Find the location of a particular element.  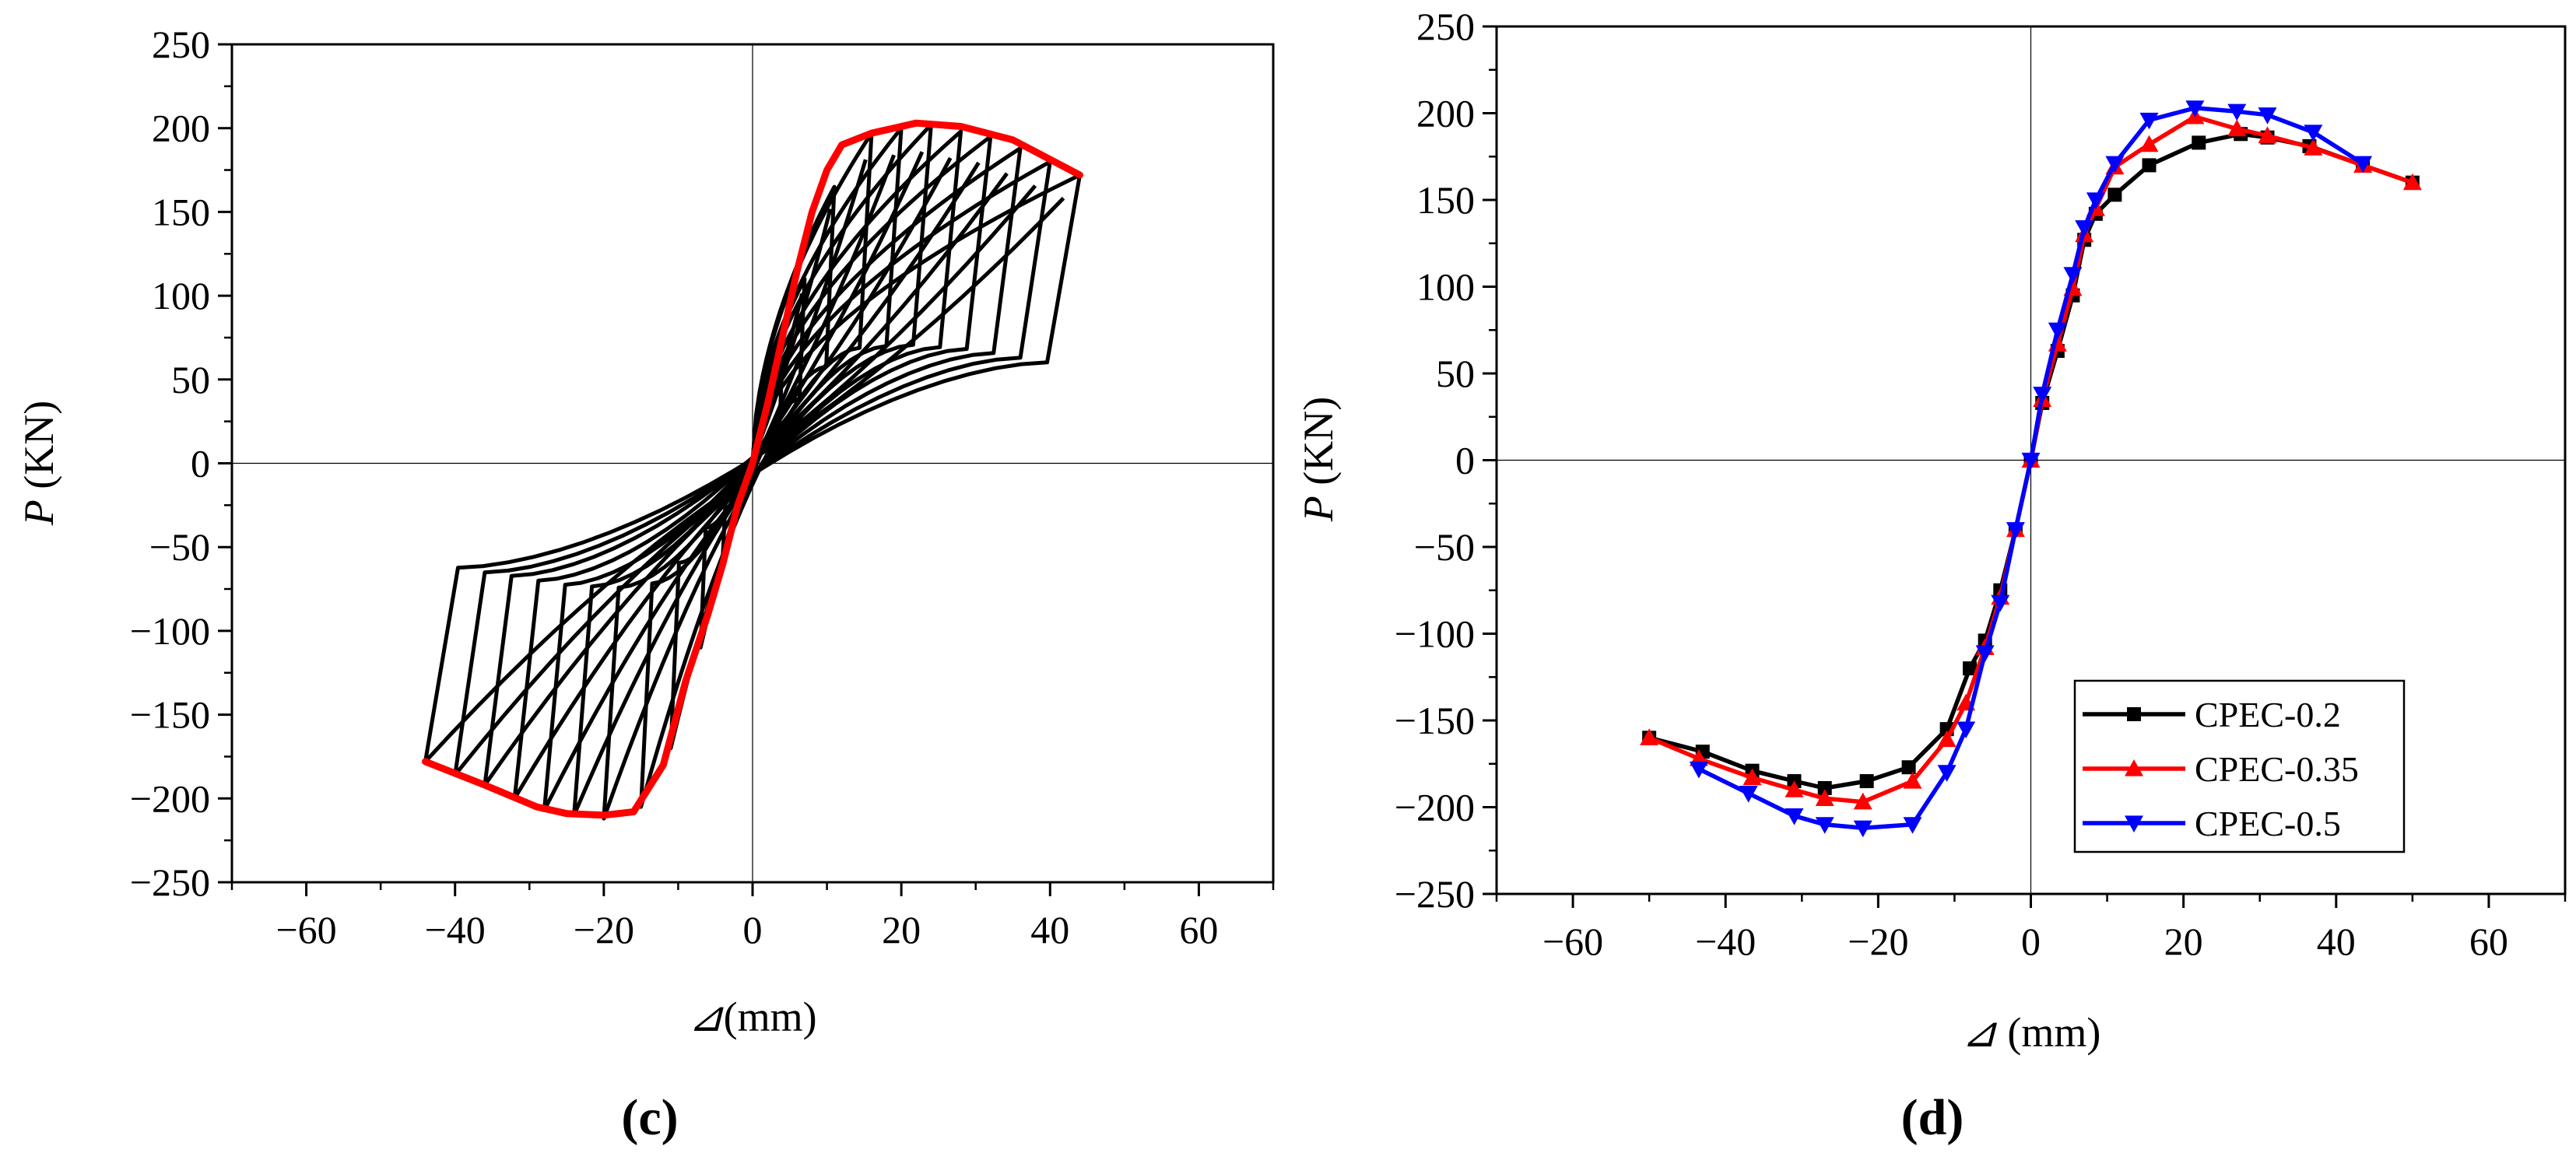

legend-item-cpec-0-5: CPEC-0.5 is located at coordinates (2212, 823).